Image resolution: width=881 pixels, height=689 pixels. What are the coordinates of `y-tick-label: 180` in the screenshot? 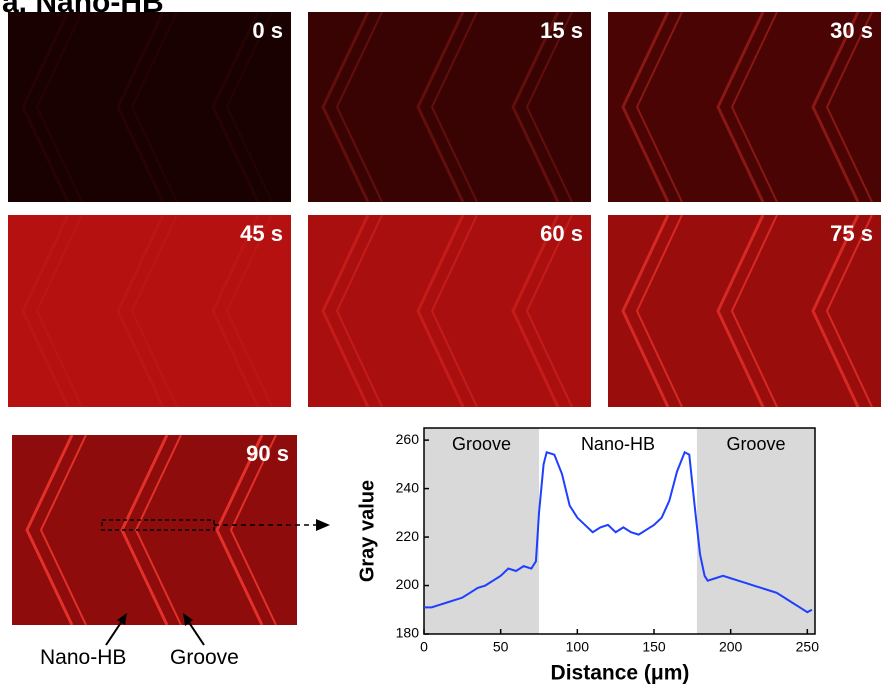 It's located at (408, 633).